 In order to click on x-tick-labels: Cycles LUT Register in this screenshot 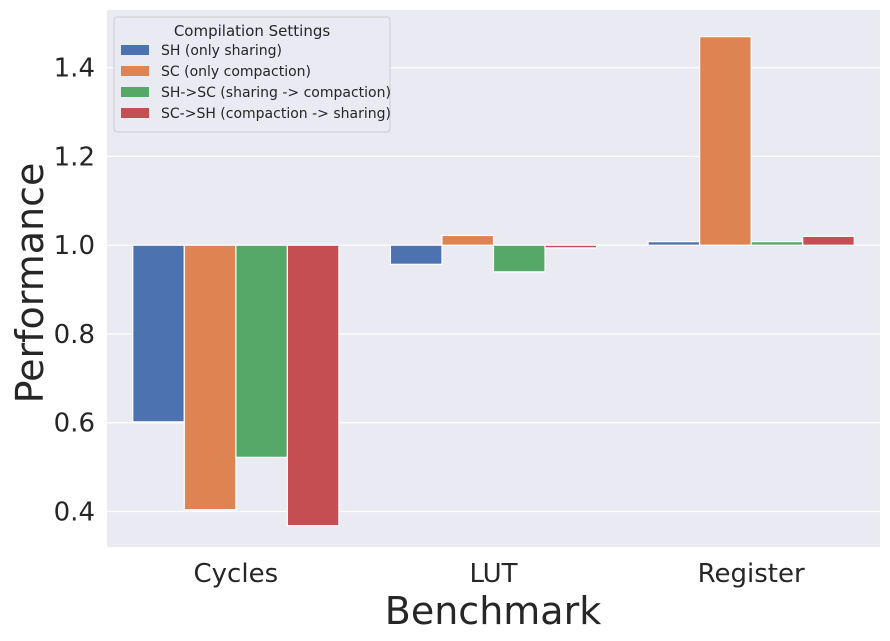, I will do `click(499, 574)`.